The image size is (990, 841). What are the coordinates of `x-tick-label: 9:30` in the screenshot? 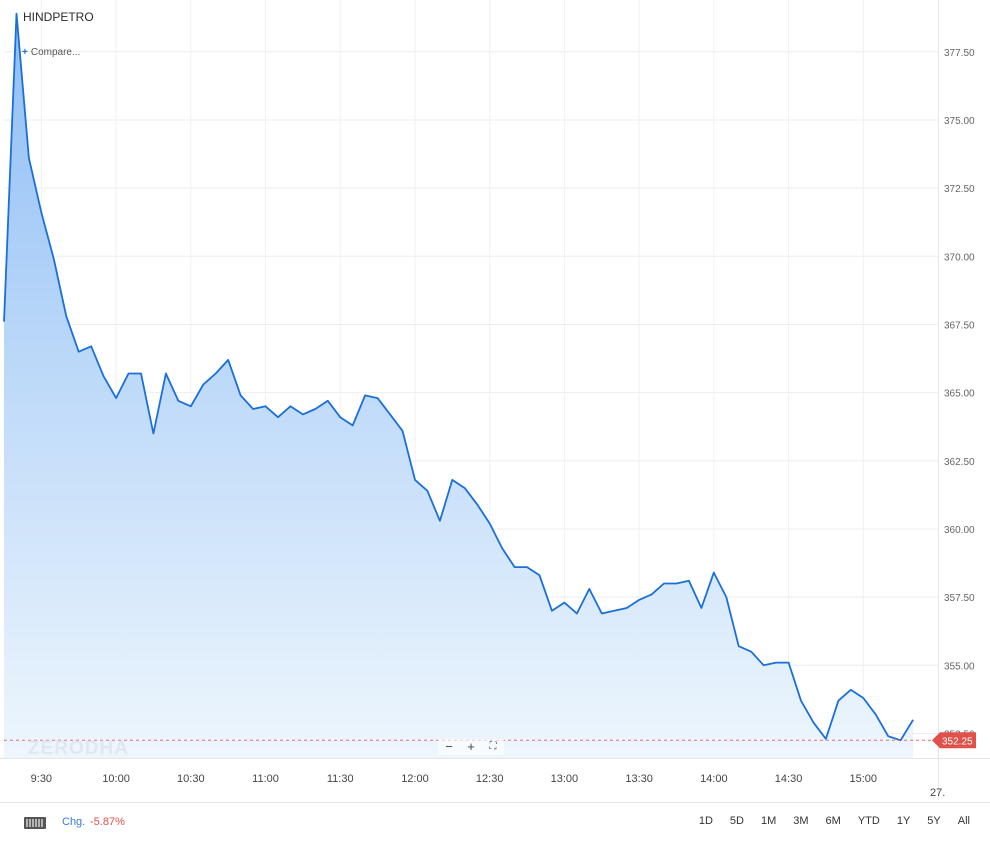 It's located at (41, 779).